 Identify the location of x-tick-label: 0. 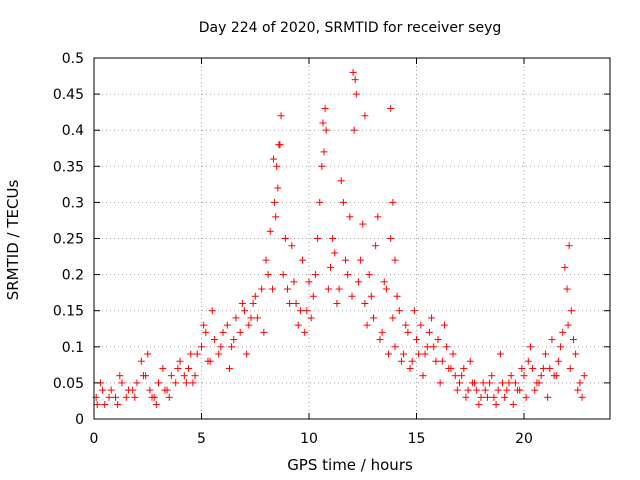
(94, 439).